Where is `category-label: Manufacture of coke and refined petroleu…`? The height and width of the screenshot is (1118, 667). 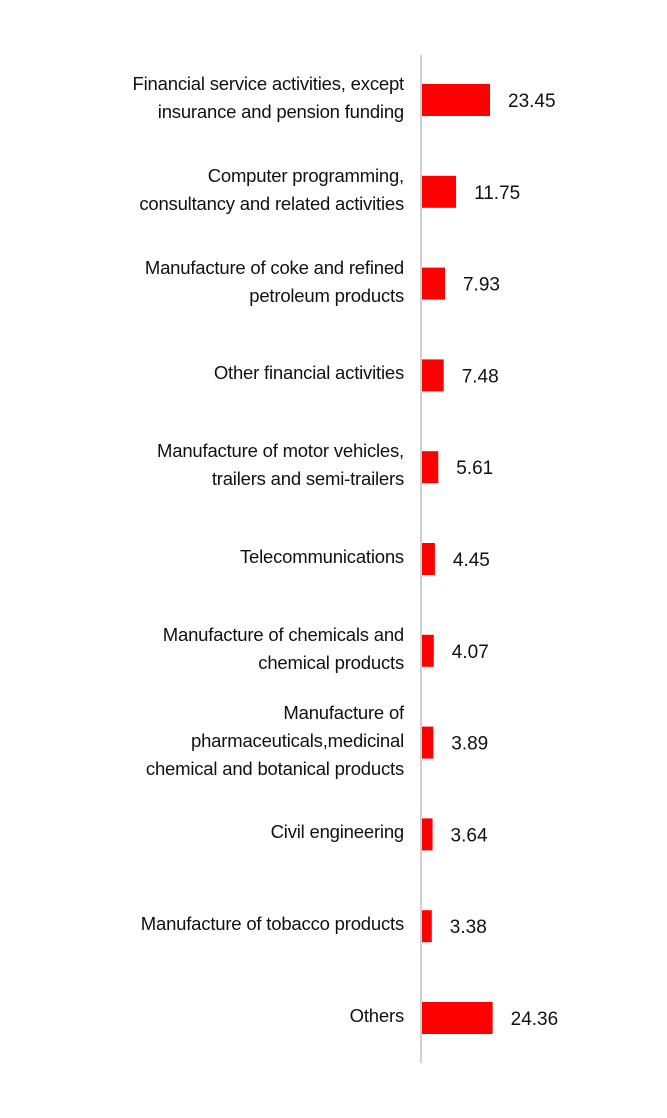 category-label: Manufacture of coke and refined petroleu… is located at coordinates (274, 281).